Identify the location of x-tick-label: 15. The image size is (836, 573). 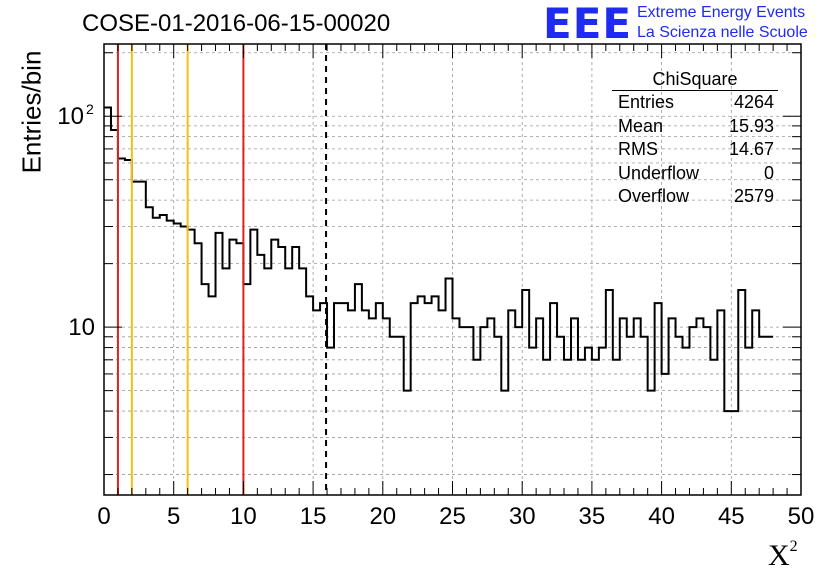
(313, 516).